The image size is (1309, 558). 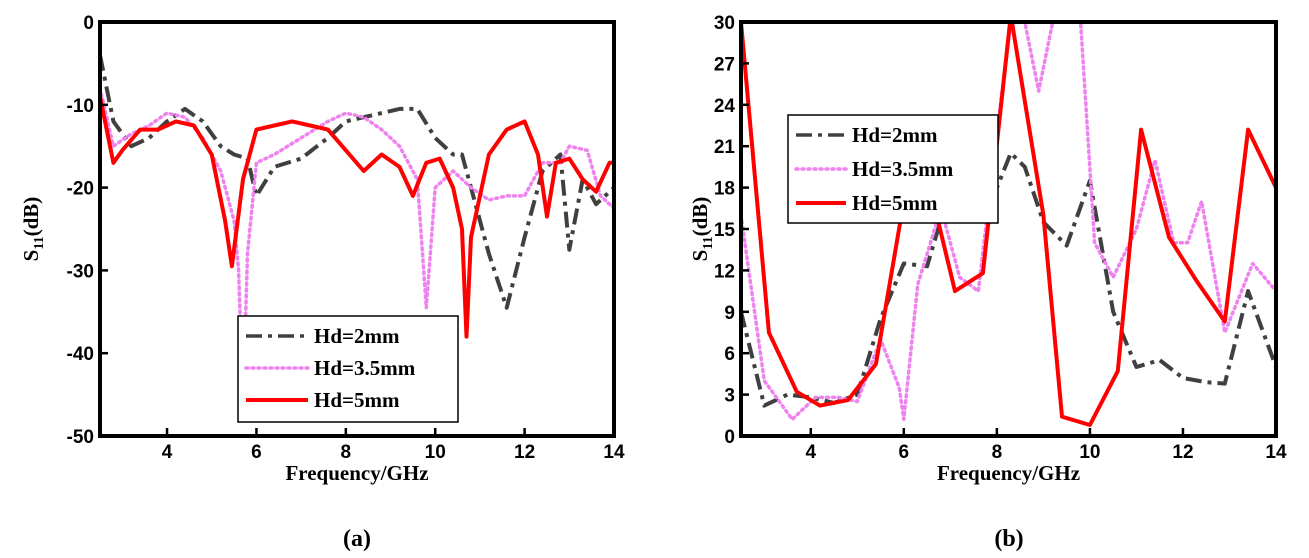 What do you see at coordinates (895, 135) in the screenshot?
I see `panel-b-legend-label-hd-2mm: Hd=2mm` at bounding box center [895, 135].